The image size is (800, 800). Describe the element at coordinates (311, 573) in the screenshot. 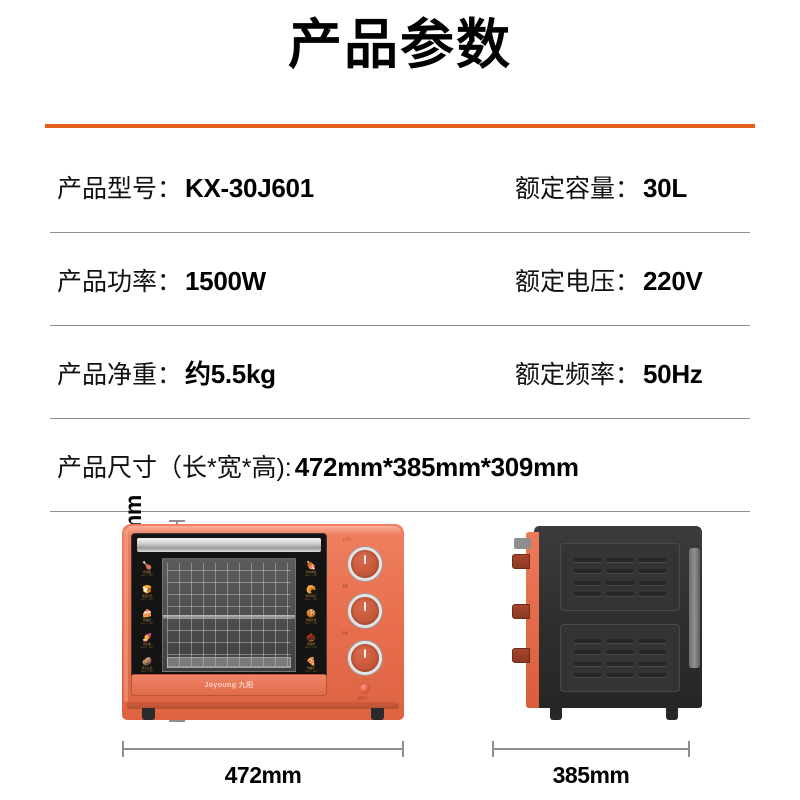

I see `food-icon-label: 烤羊肉串` at that location.